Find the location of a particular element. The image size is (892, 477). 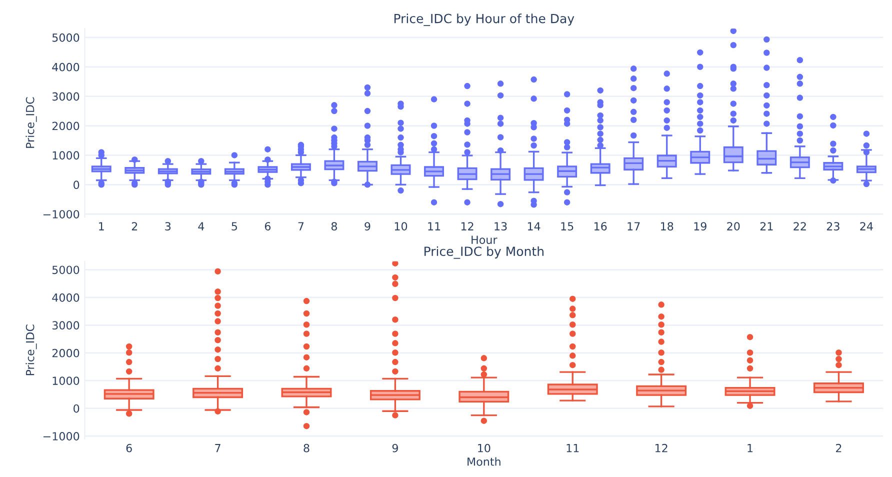

chart-title: Price_IDC by Month is located at coordinates (484, 252).